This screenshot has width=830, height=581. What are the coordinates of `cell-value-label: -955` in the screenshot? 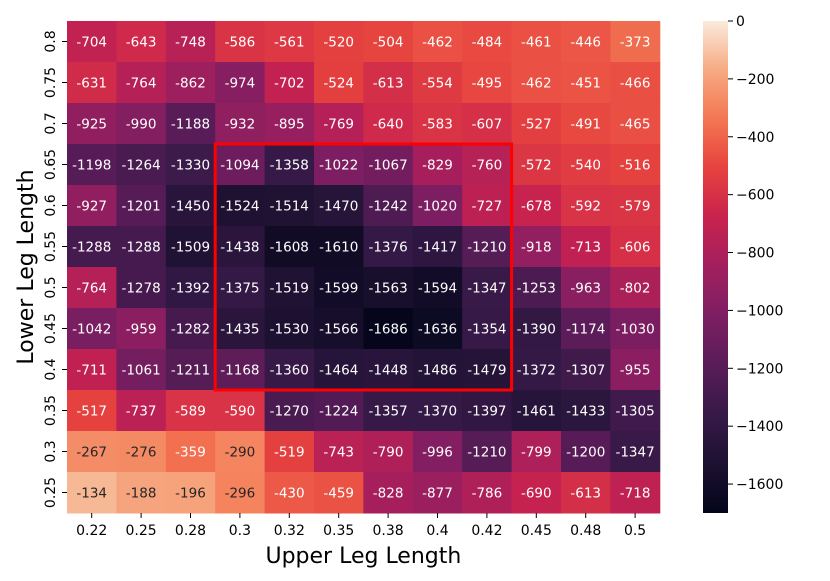 It's located at (635, 371).